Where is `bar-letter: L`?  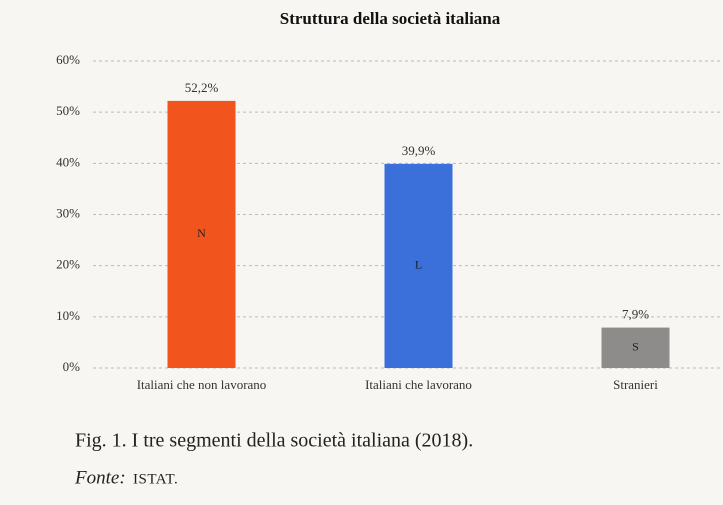
bar-letter: L is located at coordinates (418, 265).